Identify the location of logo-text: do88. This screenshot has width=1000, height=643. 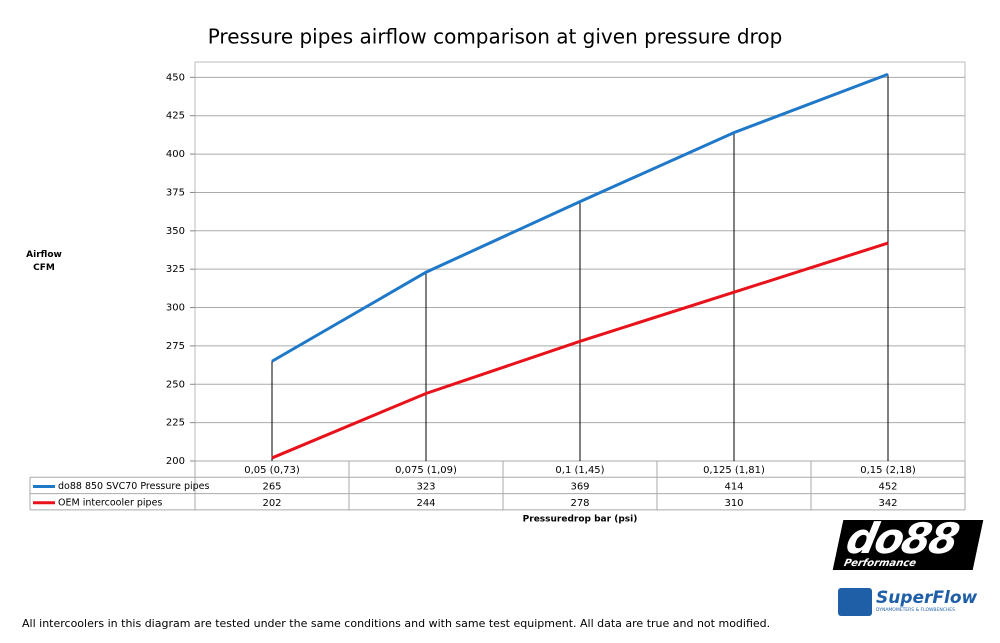
(902, 538).